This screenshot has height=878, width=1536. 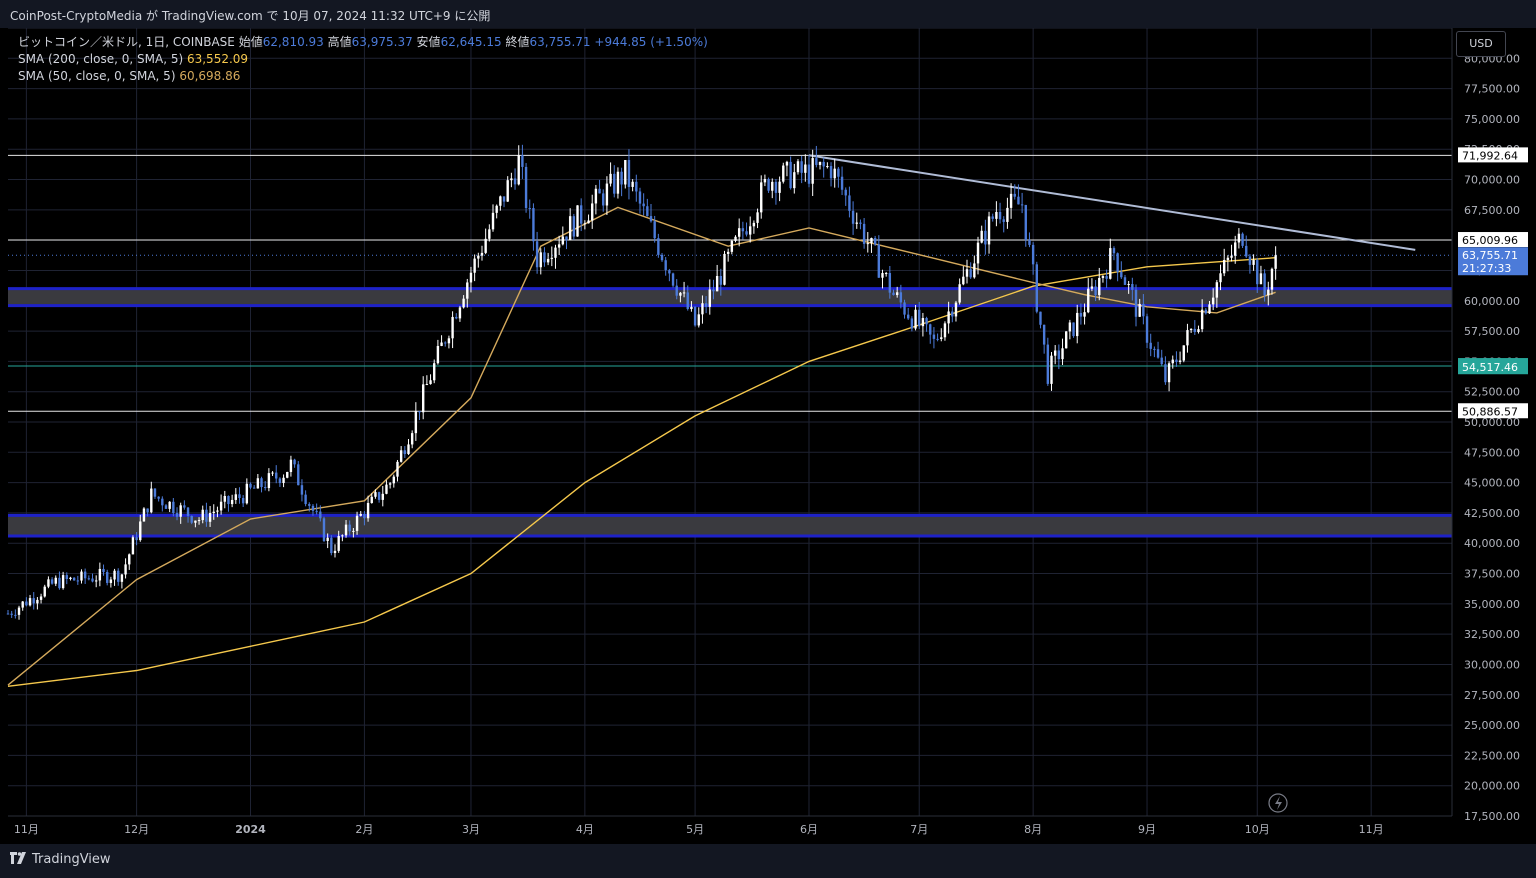 What do you see at coordinates (97, 76) in the screenshot?
I see `sma50-label: SMA (50, close, 0, SMA, 5)` at bounding box center [97, 76].